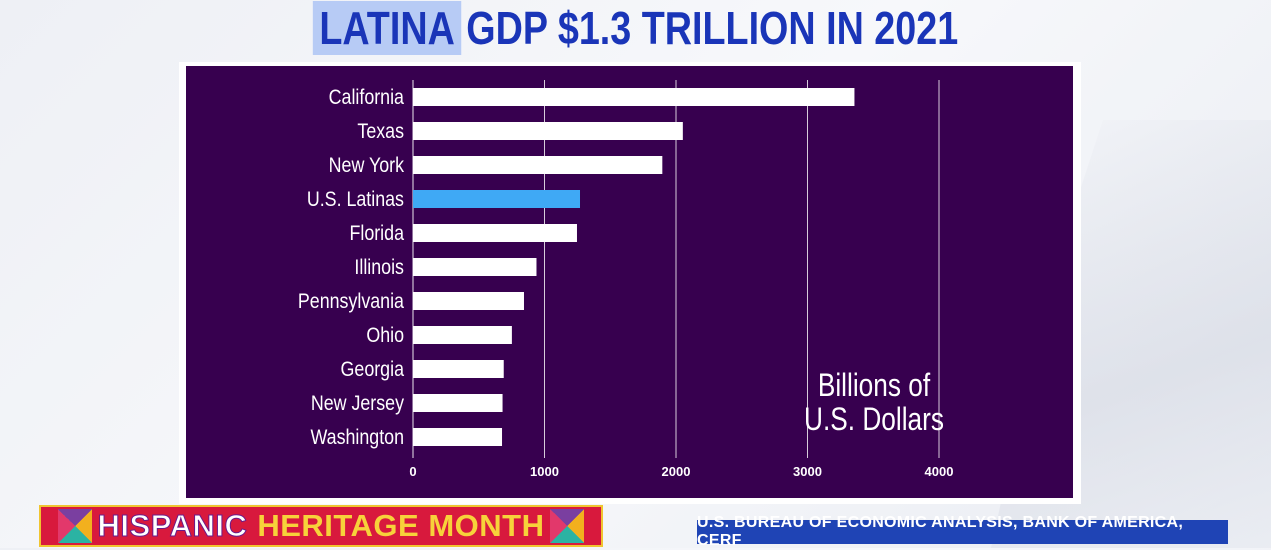 The width and height of the screenshot is (1271, 550). What do you see at coordinates (495, 233) in the screenshot?
I see `bar-florida` at bounding box center [495, 233].